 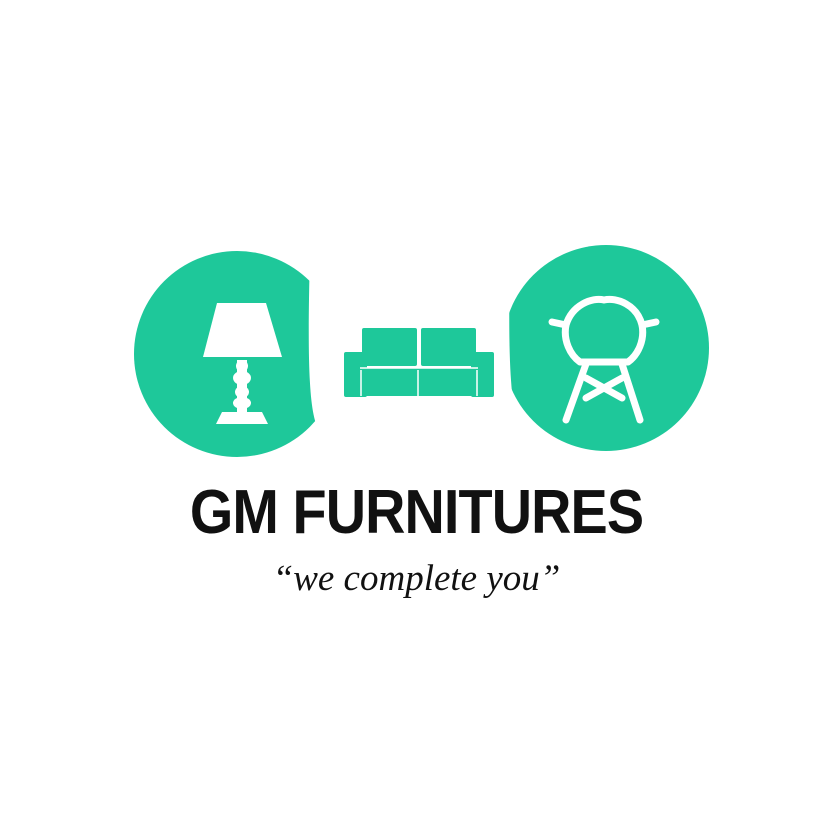 What do you see at coordinates (416, 512) in the screenshot?
I see `brand-name: GM FURNITURES` at bounding box center [416, 512].